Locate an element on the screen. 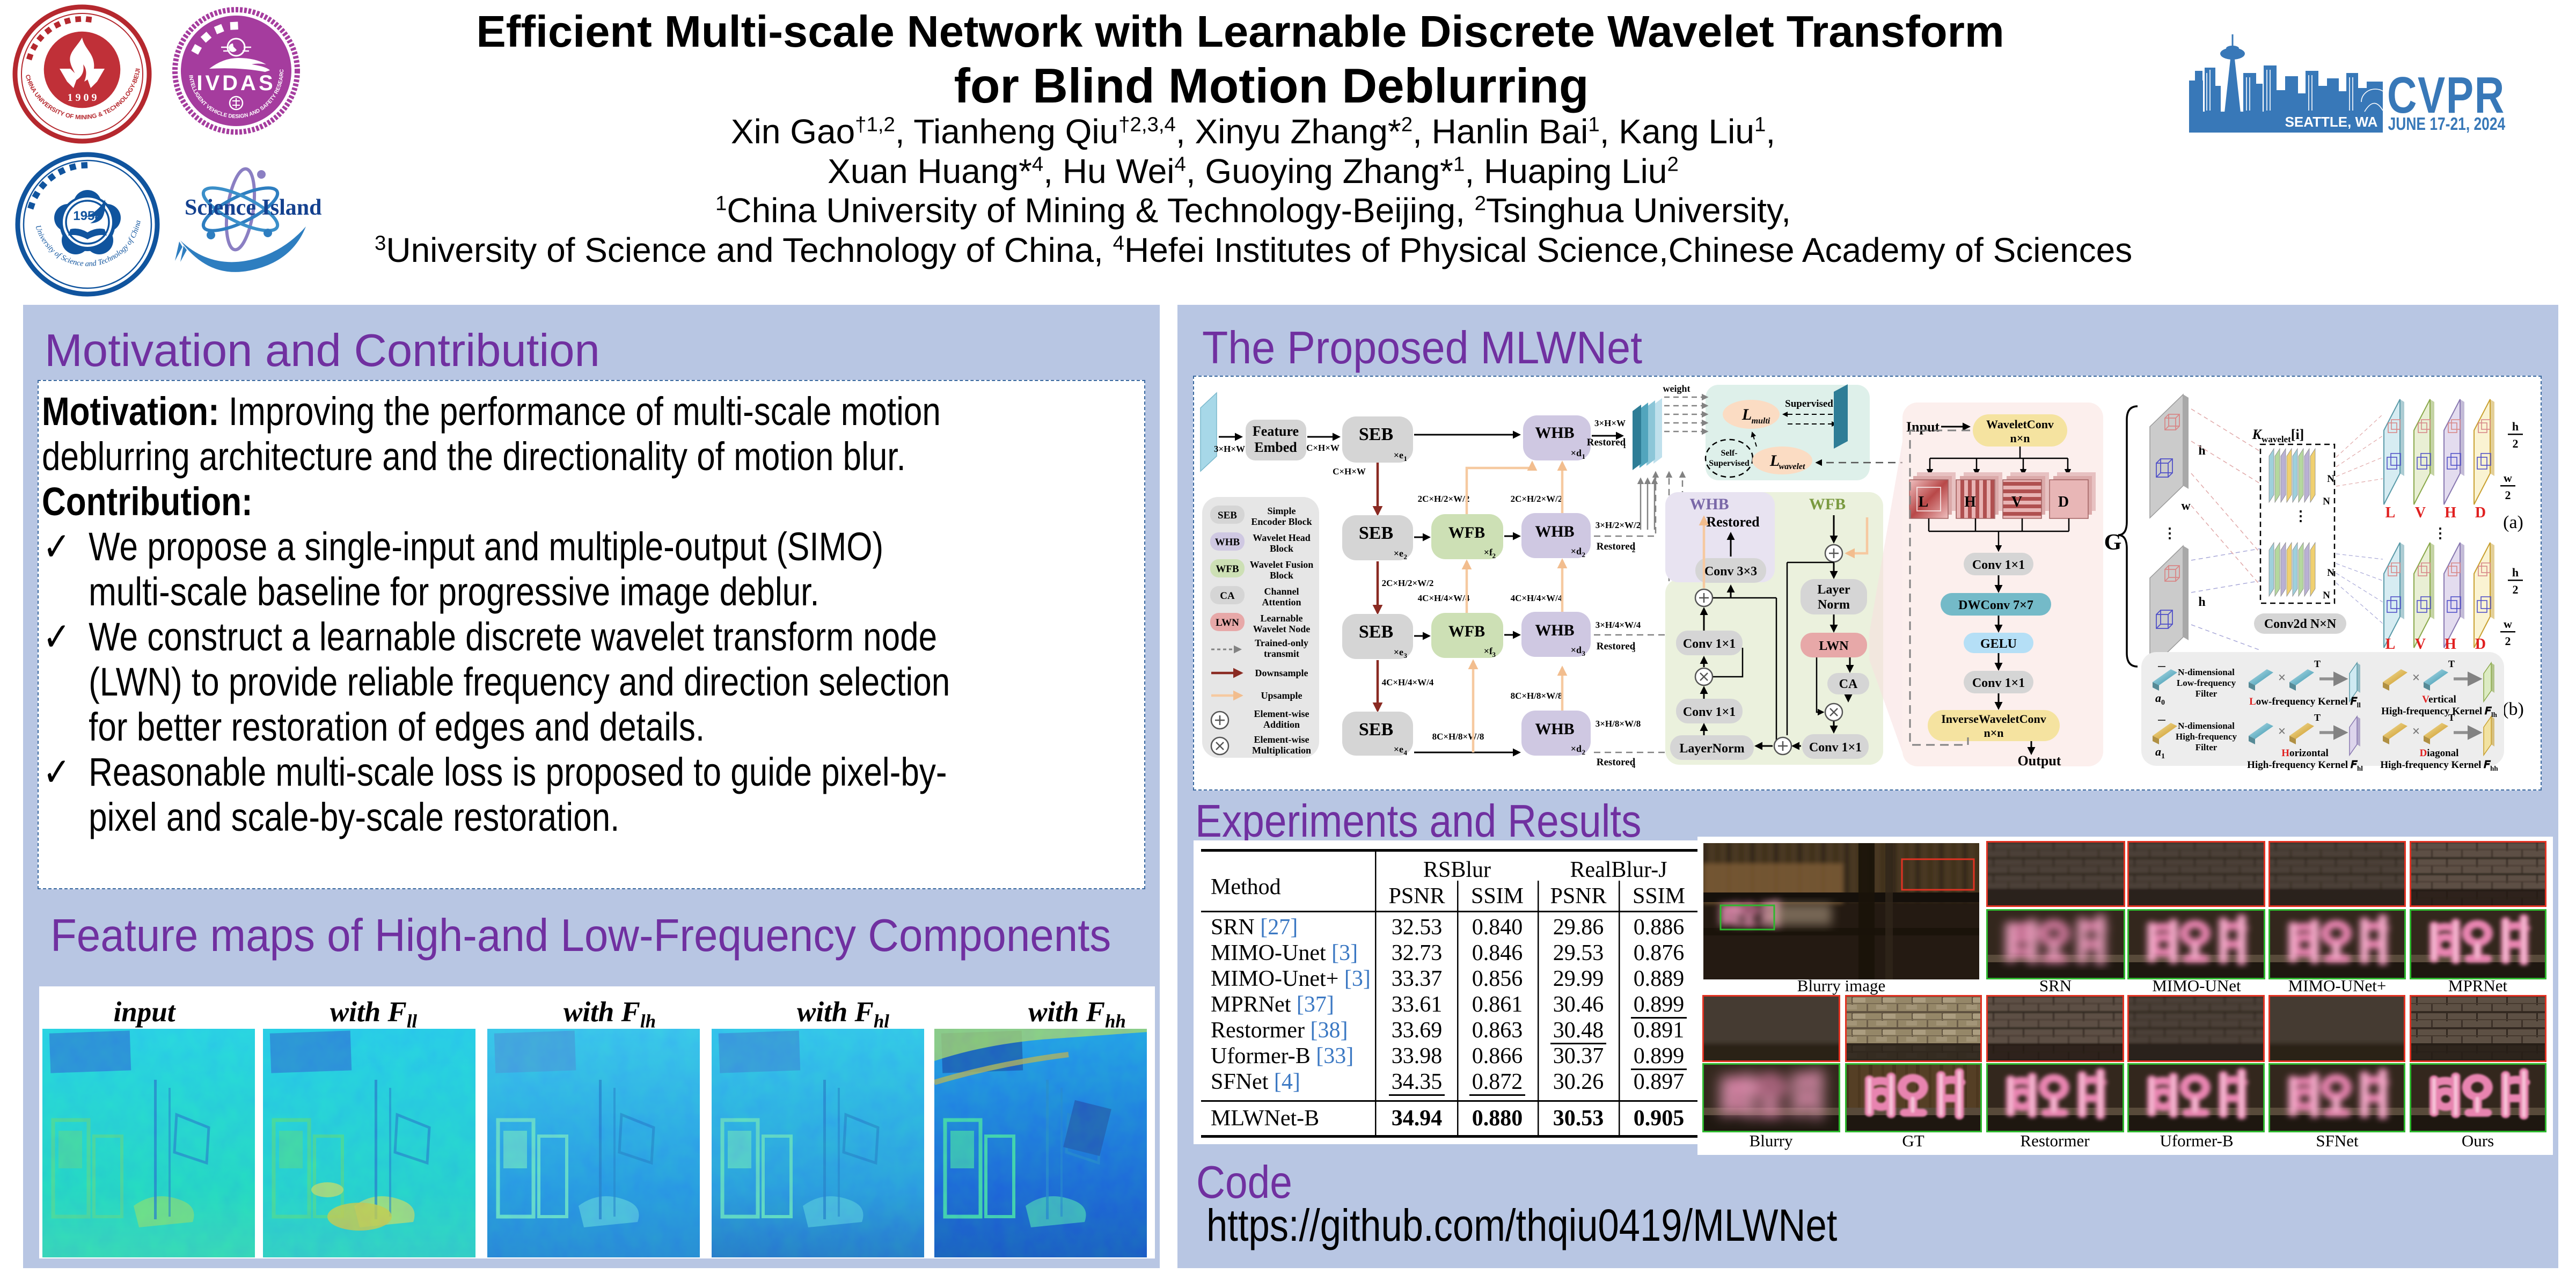 The height and width of the screenshot is (1288, 2576). svg-text: 33.69 is located at coordinates (1417, 1030).